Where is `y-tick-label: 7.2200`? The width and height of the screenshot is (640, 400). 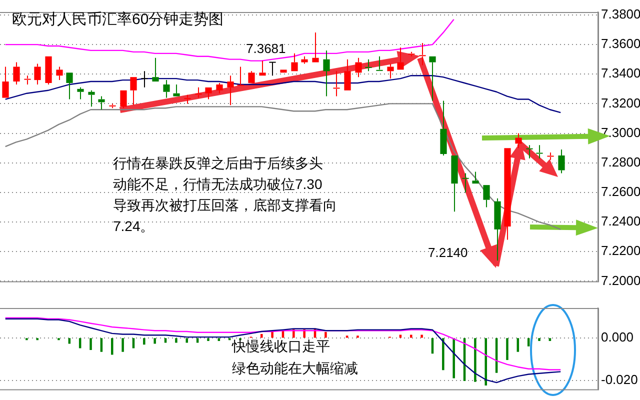
y-tick-label: 7.2200 is located at coordinates (620, 250).